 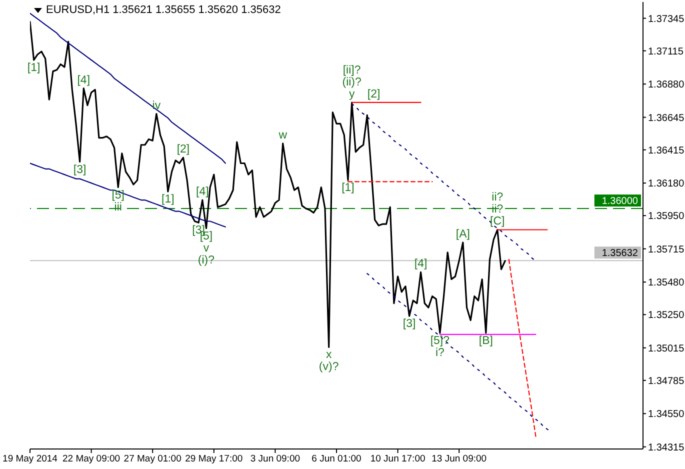 What do you see at coordinates (214, 459) in the screenshot?
I see `x-tick-label: 29 May 17:00` at bounding box center [214, 459].